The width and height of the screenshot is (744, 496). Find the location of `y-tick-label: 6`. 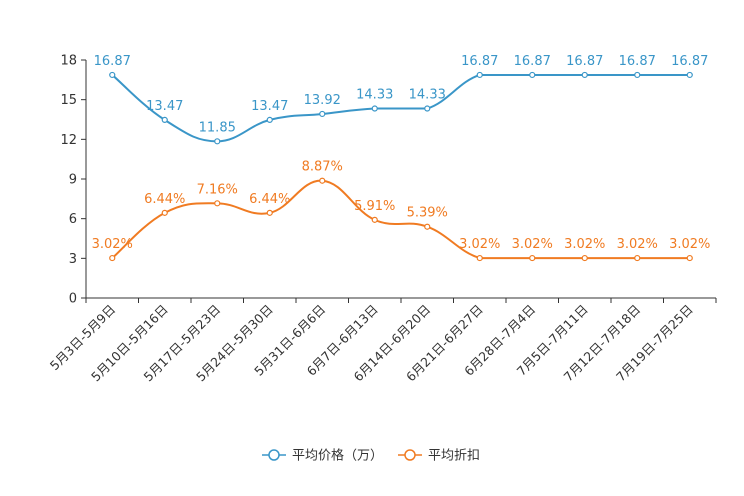

y-tick-label: 6 is located at coordinates (73, 219).